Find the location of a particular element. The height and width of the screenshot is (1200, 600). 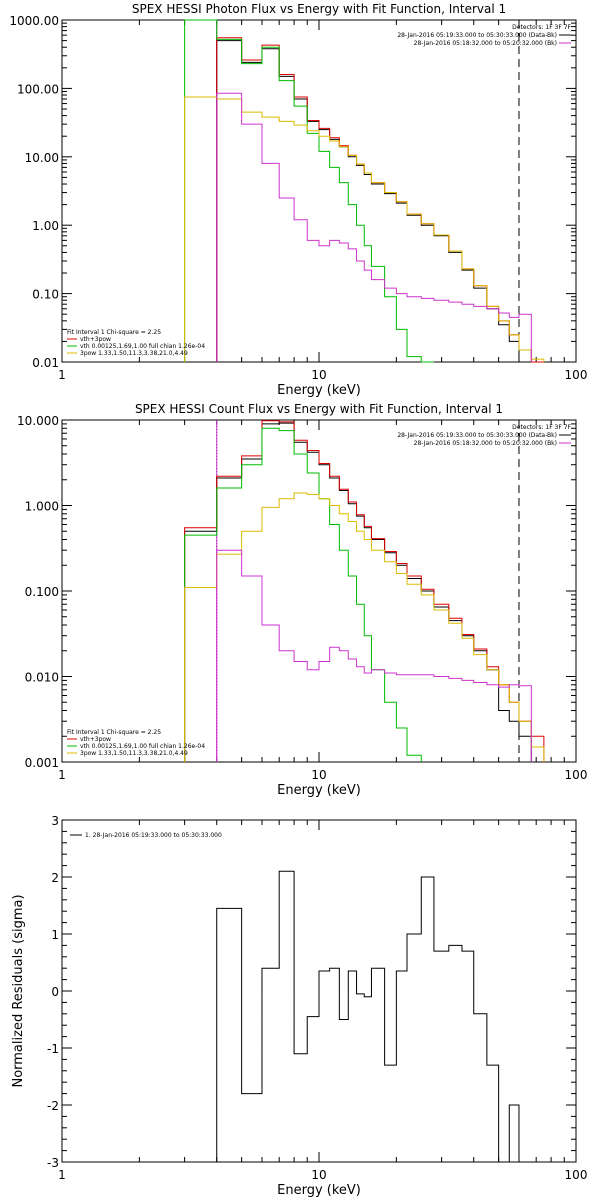

residual-series-residuals is located at coordinates (368, 1016).